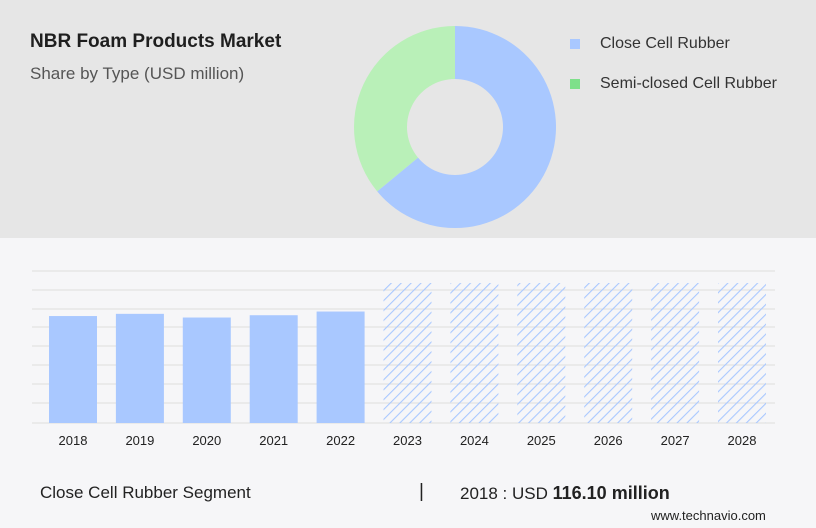  Describe the element at coordinates (608, 353) in the screenshot. I see `forecast-bar-2026` at that location.